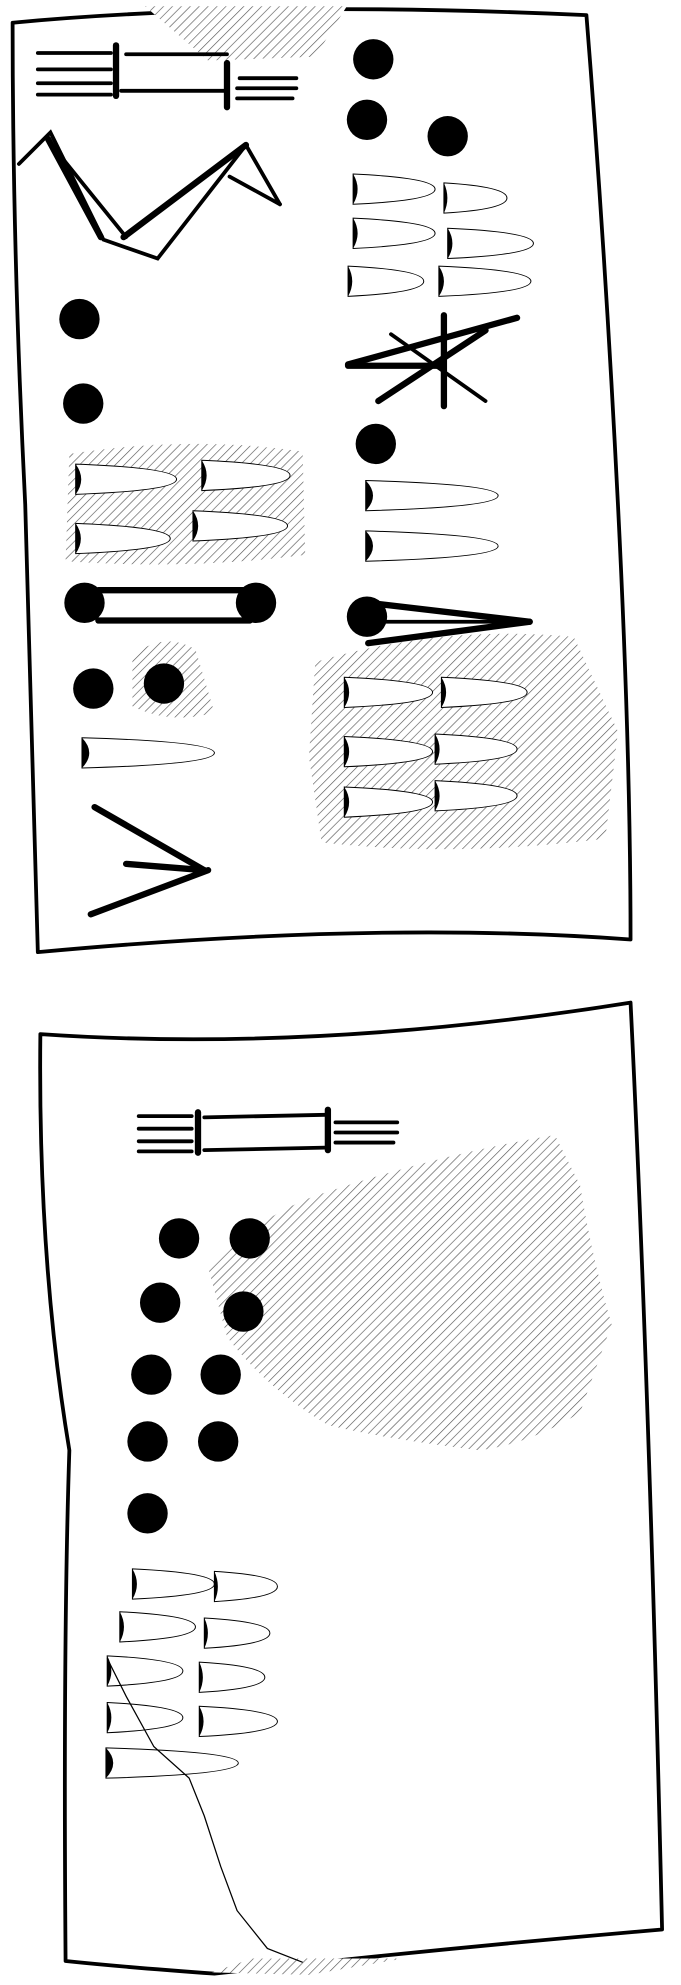 This screenshot has height=1985, width=681. Describe the element at coordinates (432, 361) in the screenshot. I see `star-sign` at that location.